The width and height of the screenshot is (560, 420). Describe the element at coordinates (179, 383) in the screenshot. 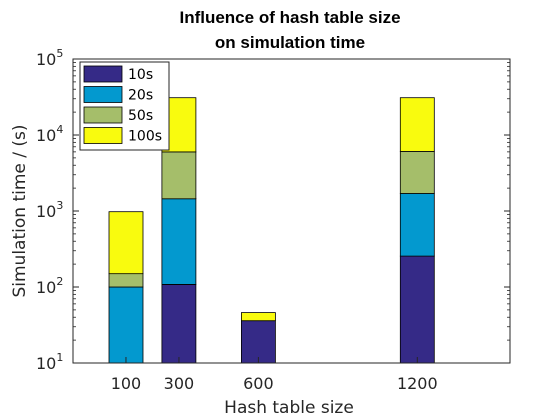

I see `x-tick-label: 300` at that location.